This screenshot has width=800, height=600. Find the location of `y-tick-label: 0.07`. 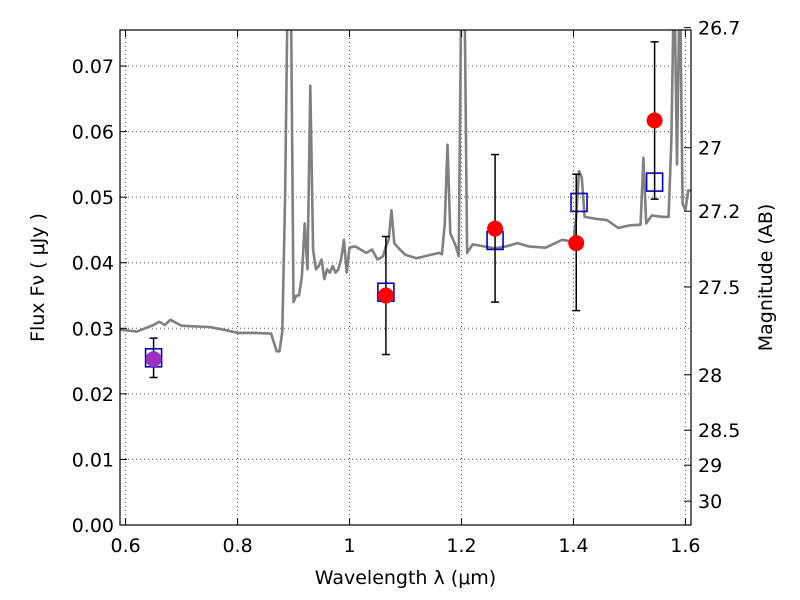

y-tick-label: 0.07 is located at coordinates (93, 67).